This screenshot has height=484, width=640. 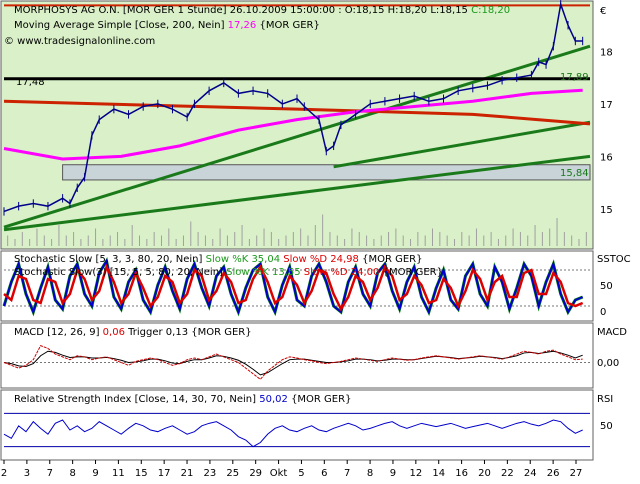 I want to click on rsi-content, so click(x=296, y=430).